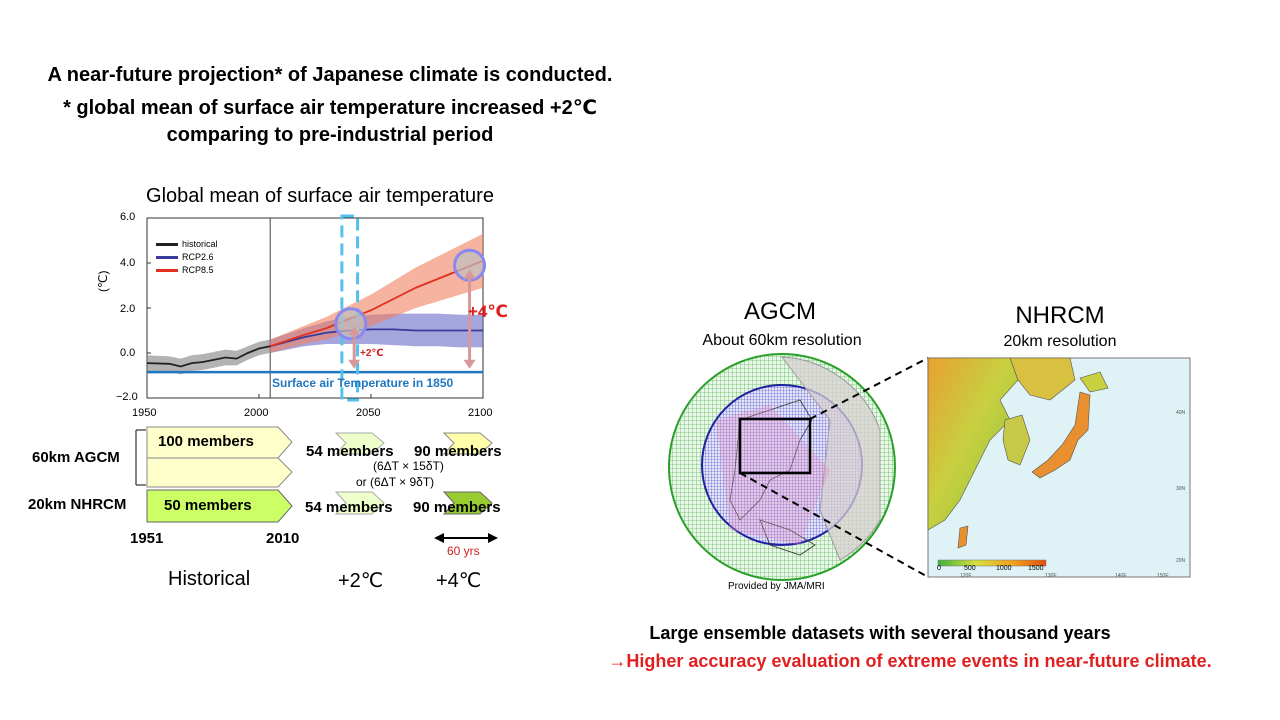  What do you see at coordinates (330, 135) in the screenshot?
I see `header-line-3: comparing to pre-industrial period` at bounding box center [330, 135].